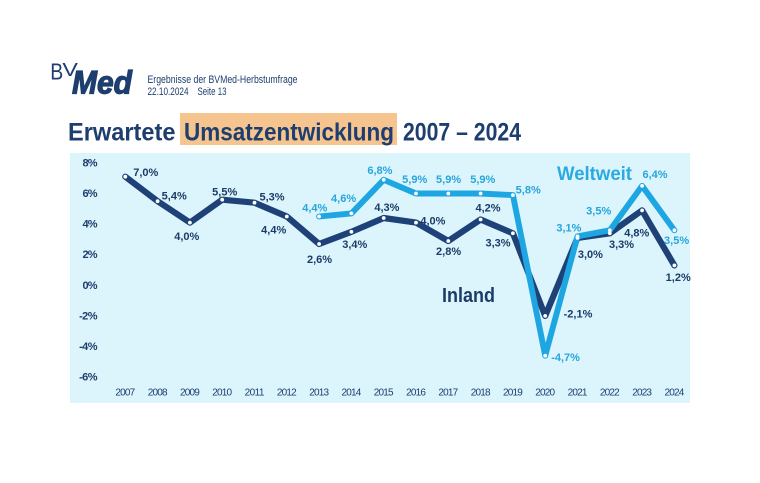  I want to click on svg-text: Weltweit, so click(595, 174).